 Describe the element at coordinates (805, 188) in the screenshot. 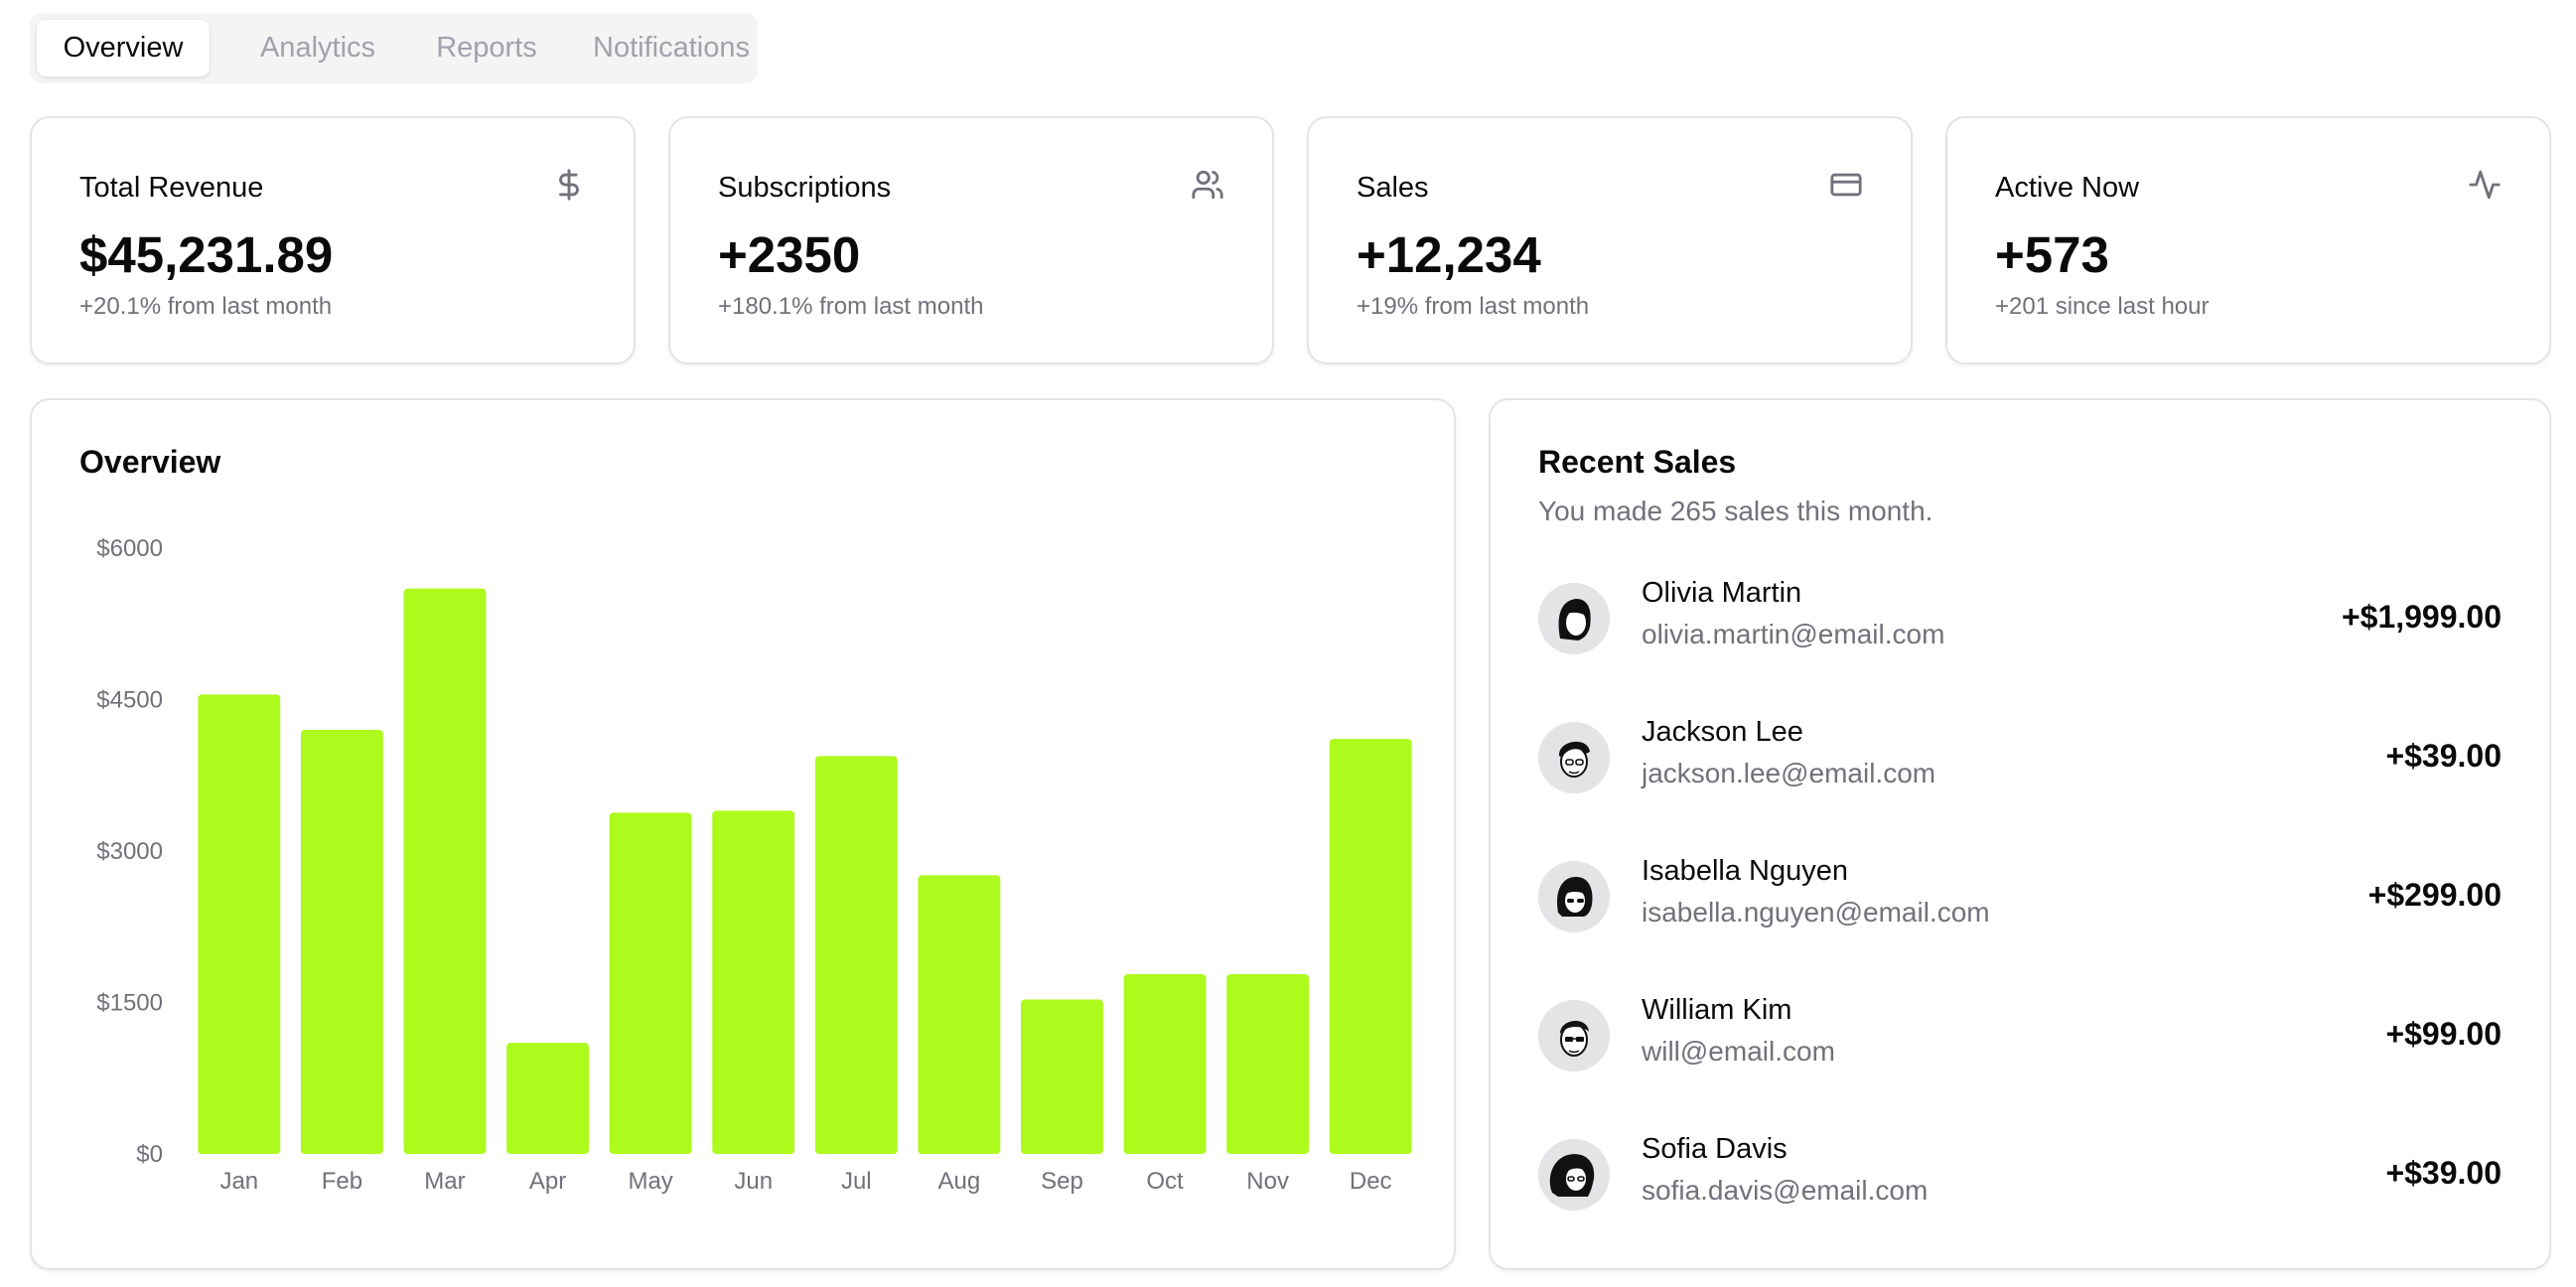

I see `stat-title: Subscriptions` at that location.